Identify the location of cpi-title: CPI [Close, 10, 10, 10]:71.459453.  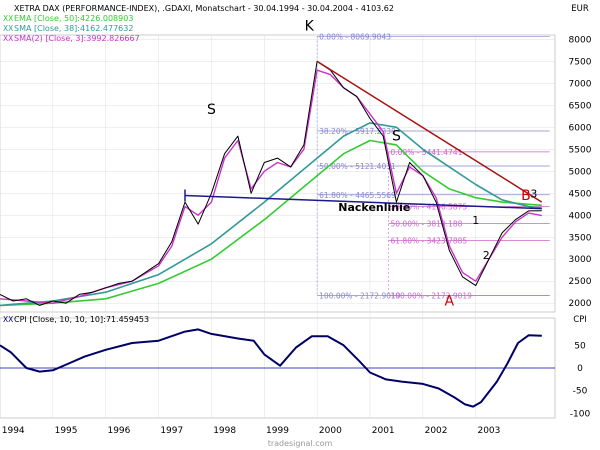
(81, 319).